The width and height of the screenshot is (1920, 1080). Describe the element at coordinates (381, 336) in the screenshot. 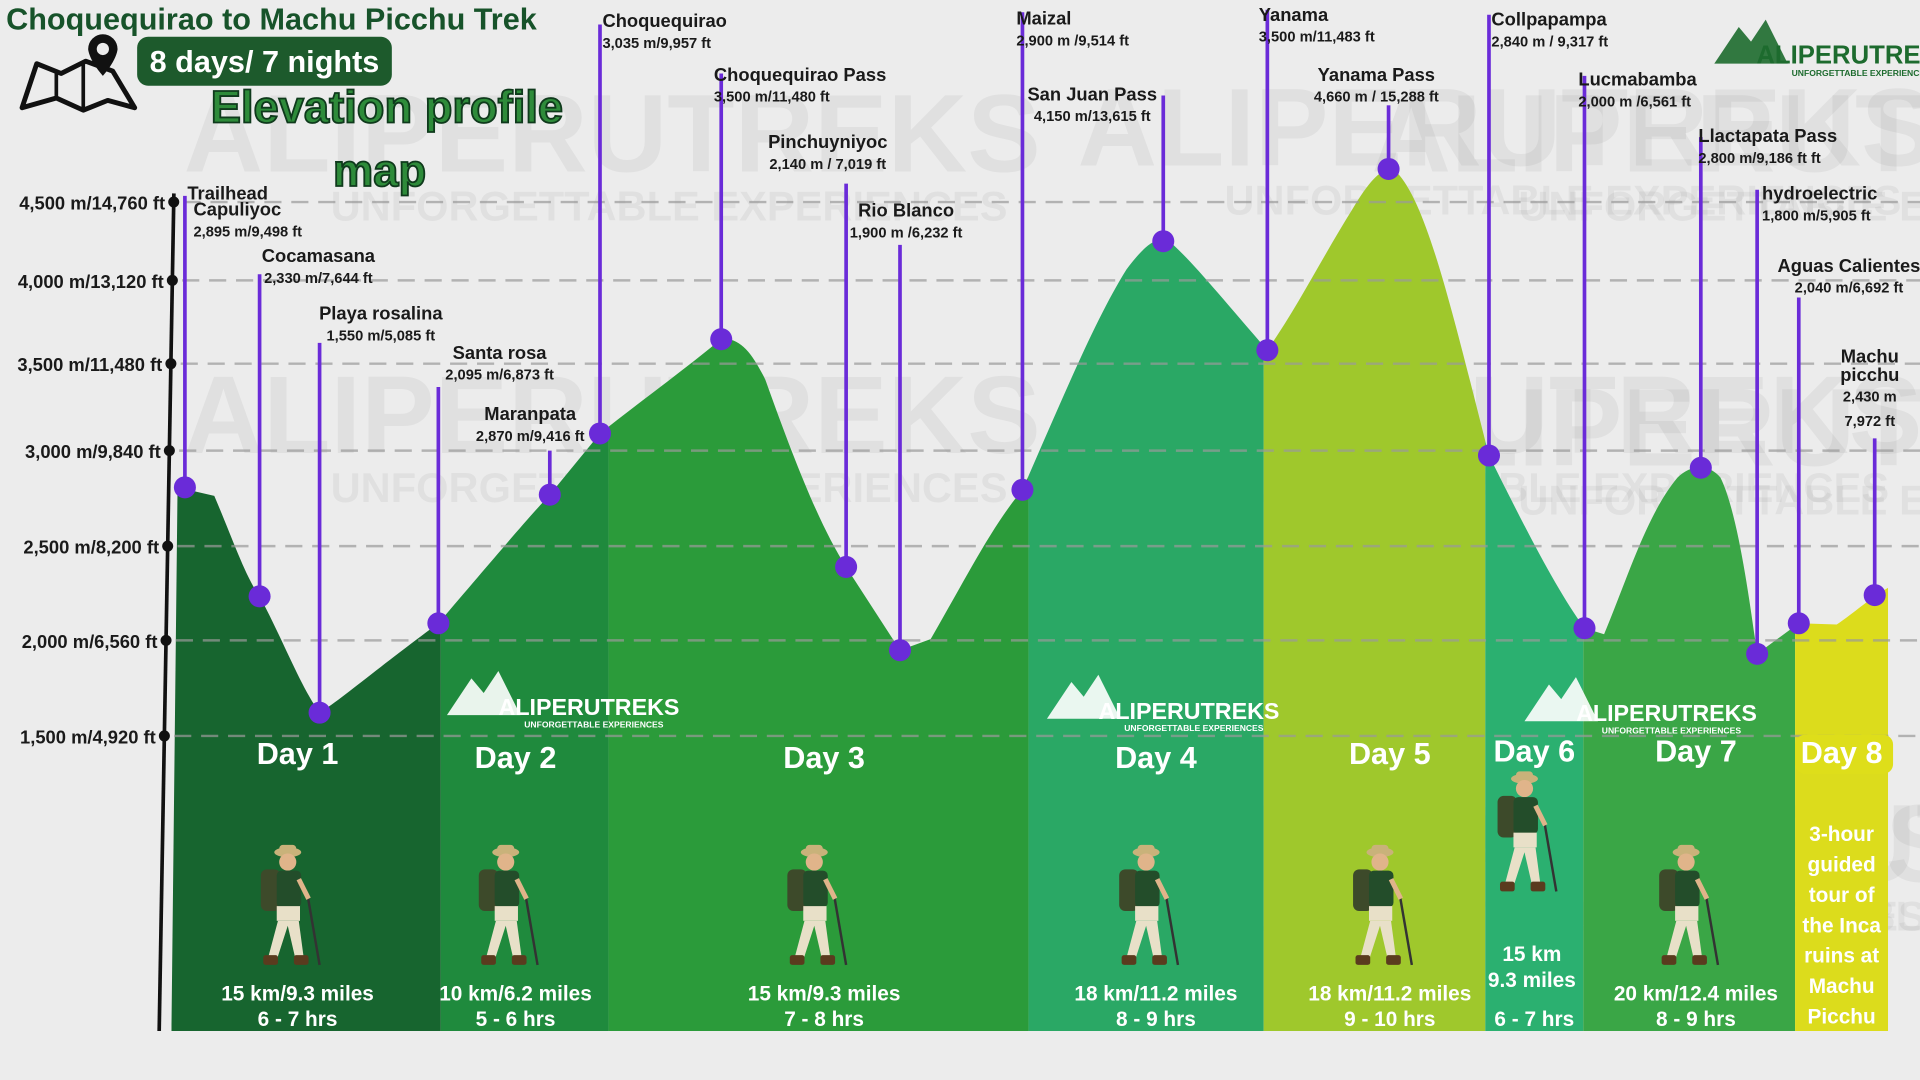

I see `waypoint-elevation: 1,550 m/5,085 ft` at that location.